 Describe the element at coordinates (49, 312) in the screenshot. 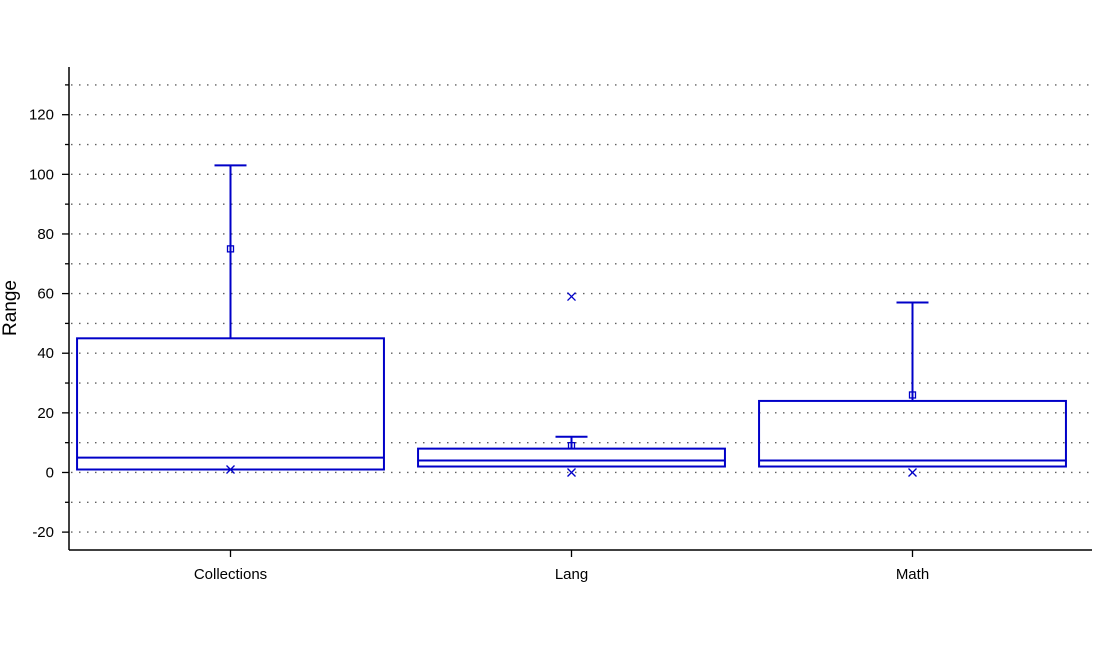

I see `y-ticks: -20 0 20 40 60 80 100 120` at that location.